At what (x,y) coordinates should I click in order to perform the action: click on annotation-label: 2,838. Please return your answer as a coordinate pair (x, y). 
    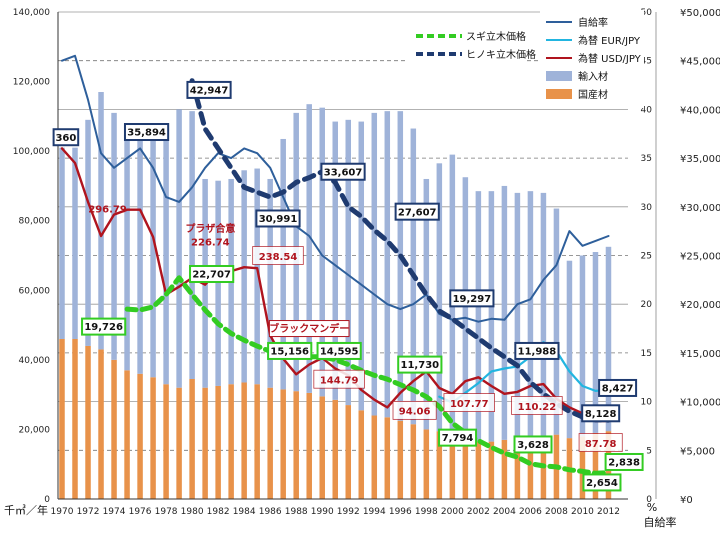
    Looking at the image, I should click on (624, 463).